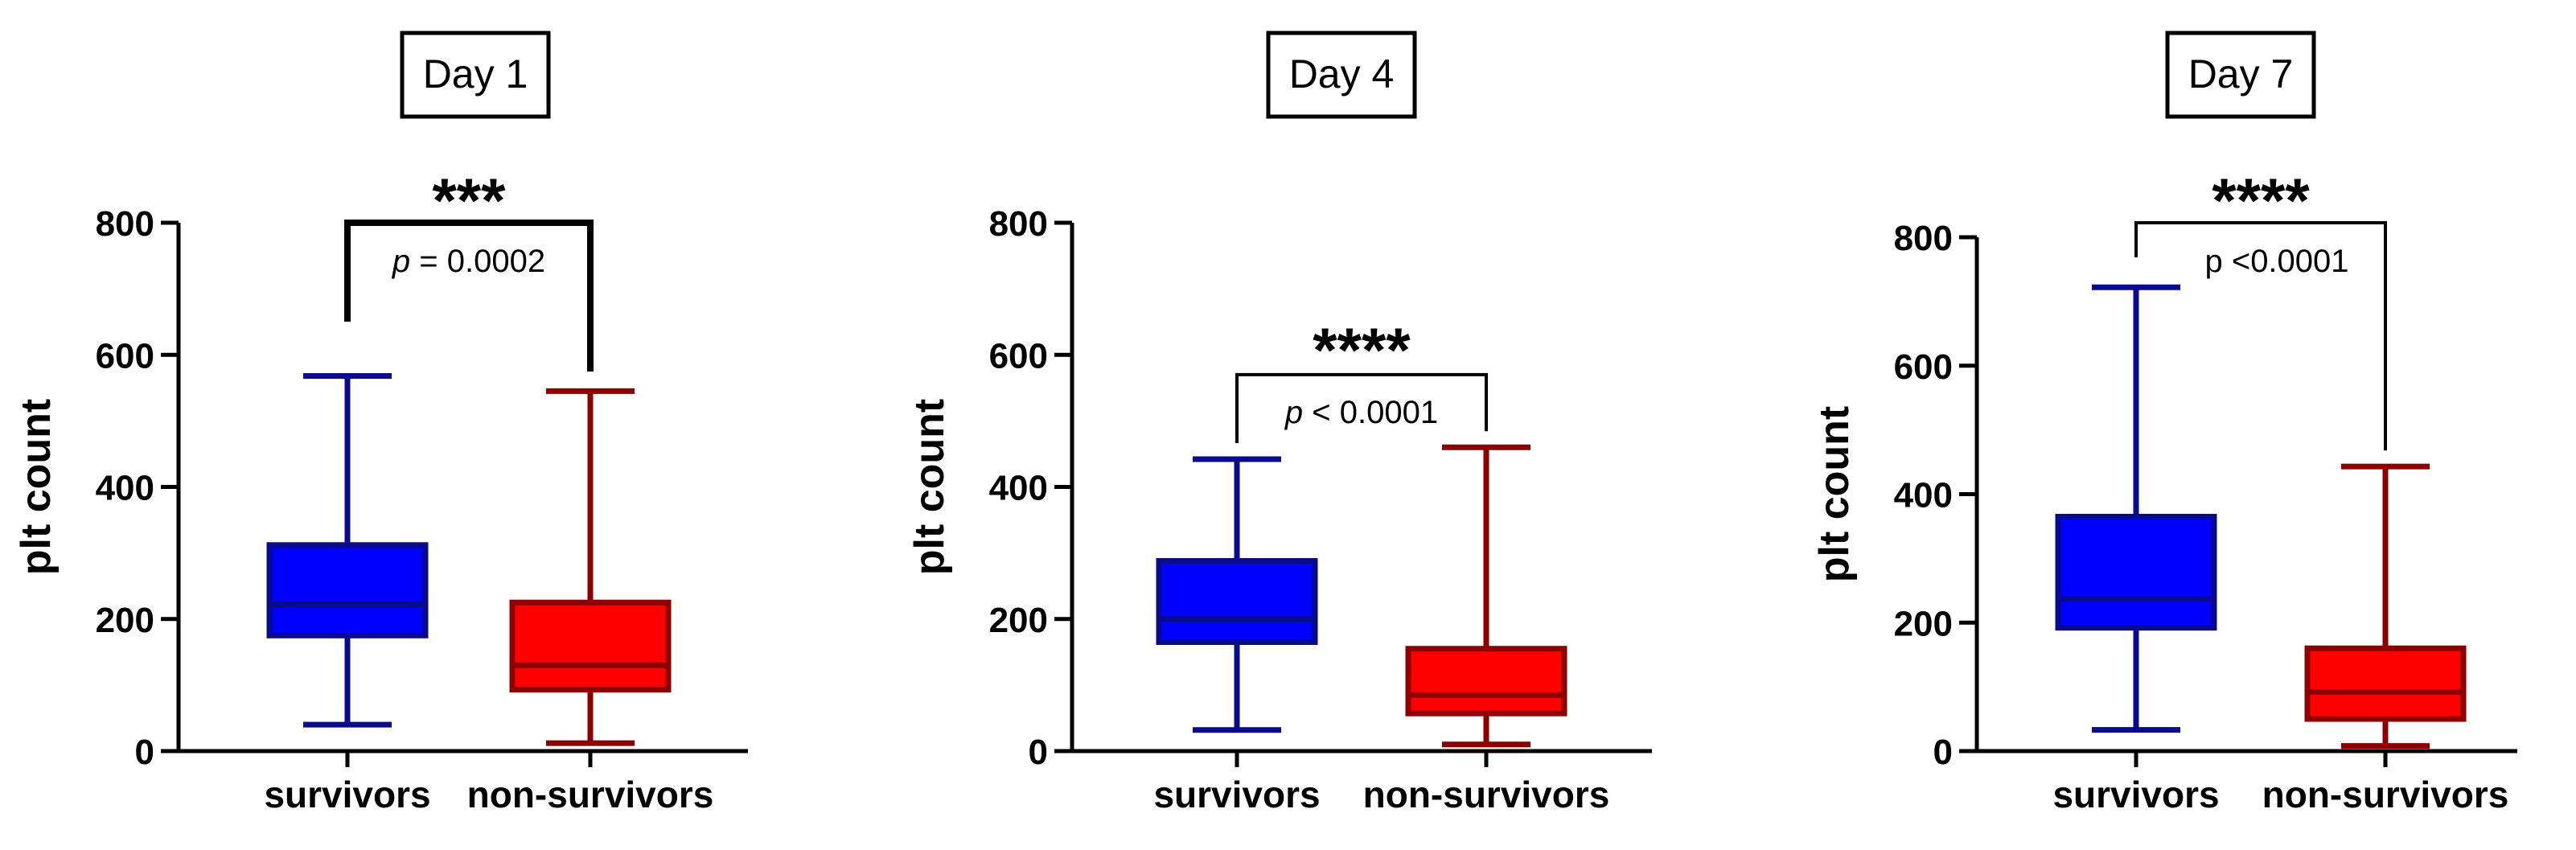  I want to click on significance-bracket: **** p < 0.0001, so click(1361, 379).